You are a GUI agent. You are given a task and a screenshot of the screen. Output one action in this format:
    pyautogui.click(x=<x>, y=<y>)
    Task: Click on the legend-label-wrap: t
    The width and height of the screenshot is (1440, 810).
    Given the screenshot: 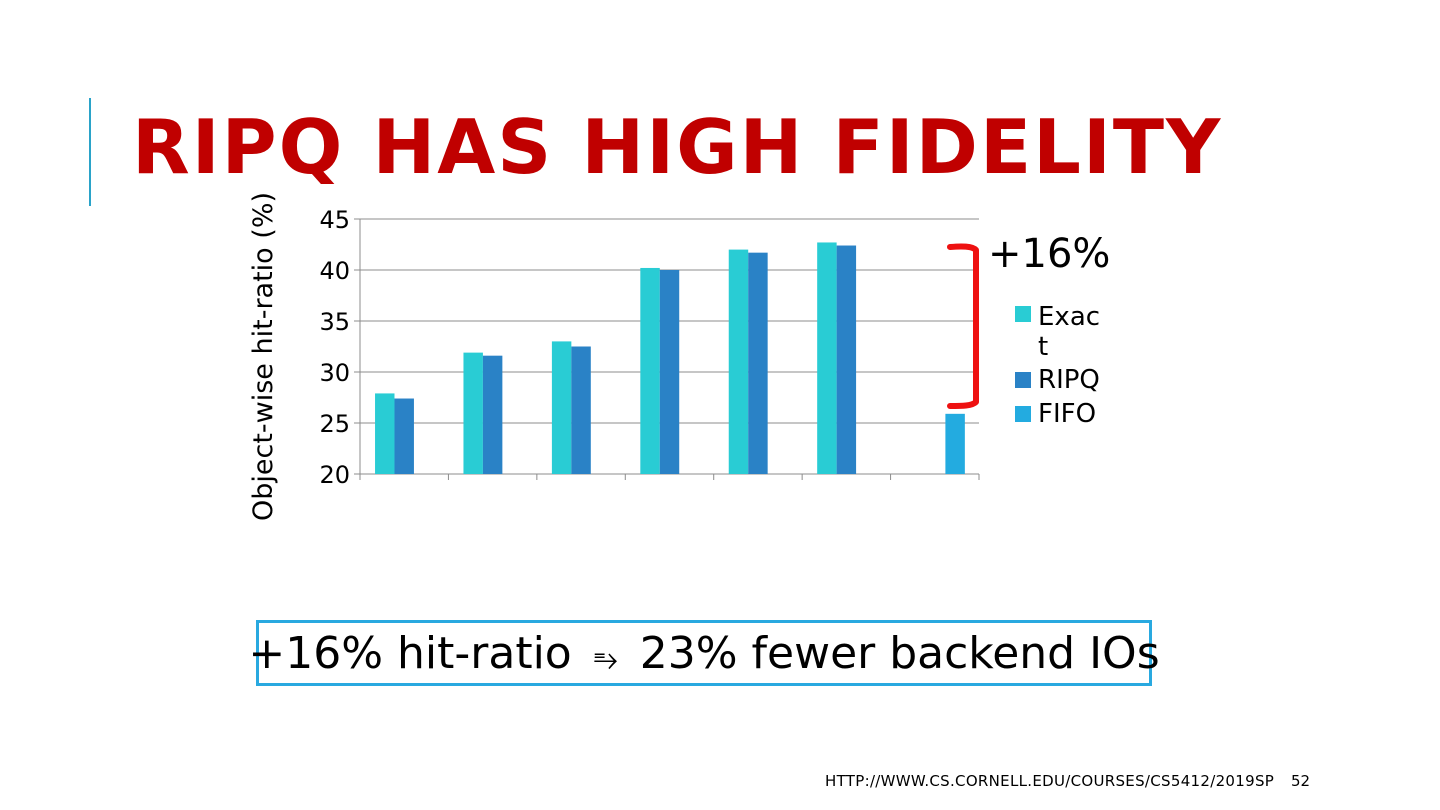 What is the action you would take?
    pyautogui.click(x=1043, y=347)
    